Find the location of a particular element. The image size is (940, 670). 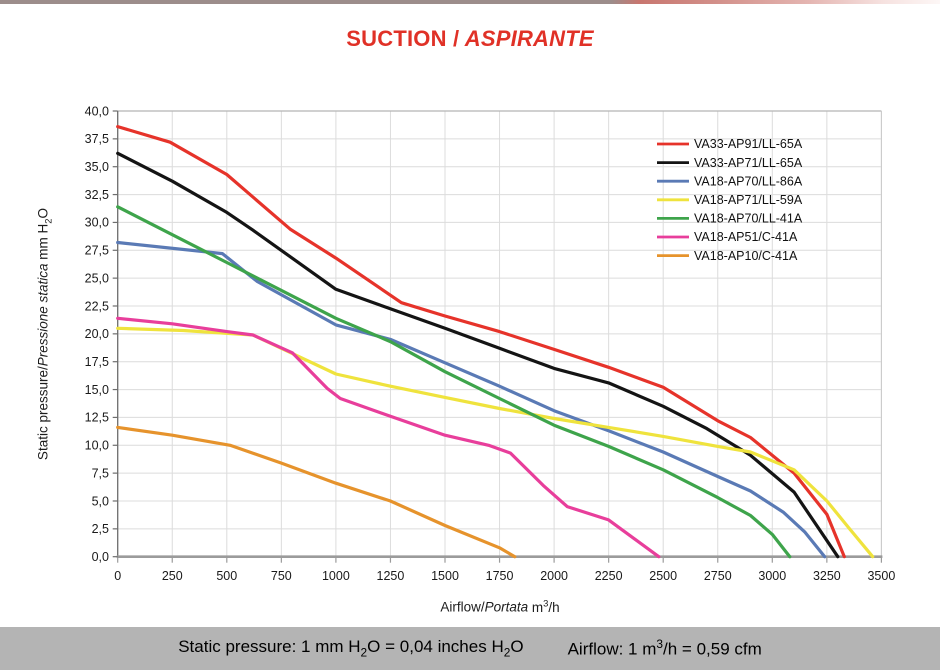

y-tick-label: 5,0 is located at coordinates (100, 501).